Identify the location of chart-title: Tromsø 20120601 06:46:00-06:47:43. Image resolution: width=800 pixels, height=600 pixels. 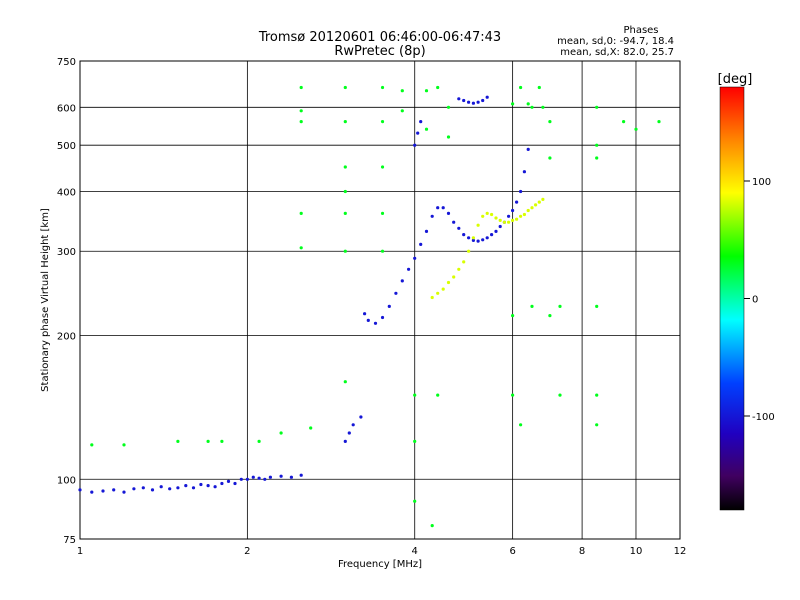
(379, 37).